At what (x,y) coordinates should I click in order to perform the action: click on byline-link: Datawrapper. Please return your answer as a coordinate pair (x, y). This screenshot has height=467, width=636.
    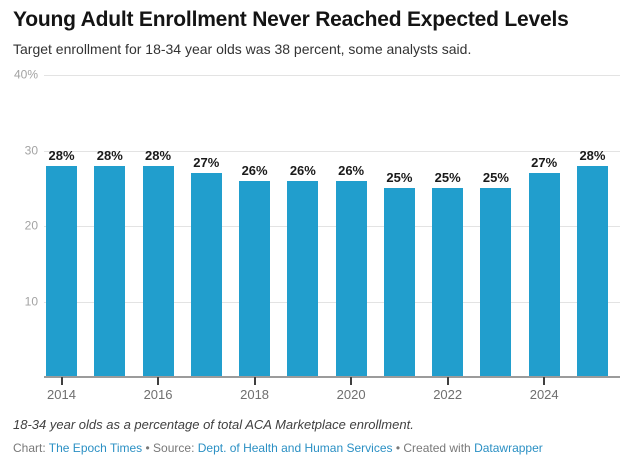
    Looking at the image, I should click on (508, 448).